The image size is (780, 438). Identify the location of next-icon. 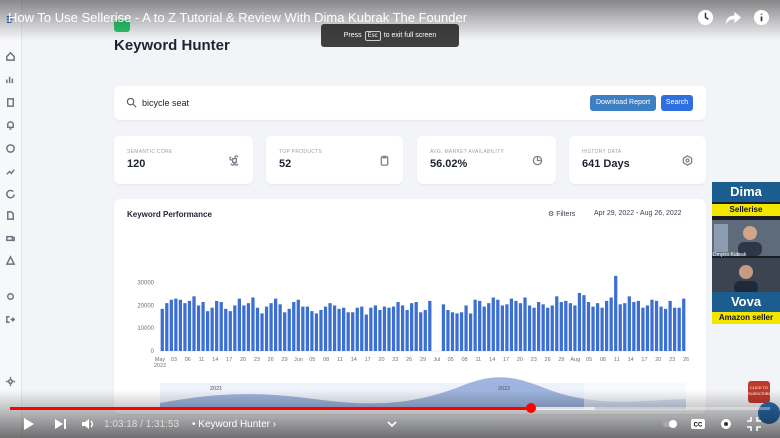
(60, 424).